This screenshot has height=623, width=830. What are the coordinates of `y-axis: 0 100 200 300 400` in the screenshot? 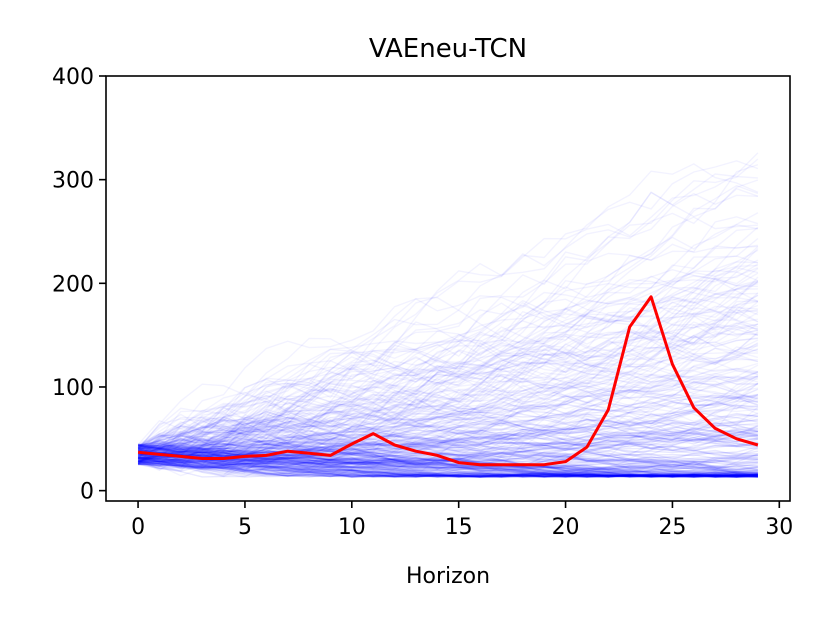 It's located at (79, 285).